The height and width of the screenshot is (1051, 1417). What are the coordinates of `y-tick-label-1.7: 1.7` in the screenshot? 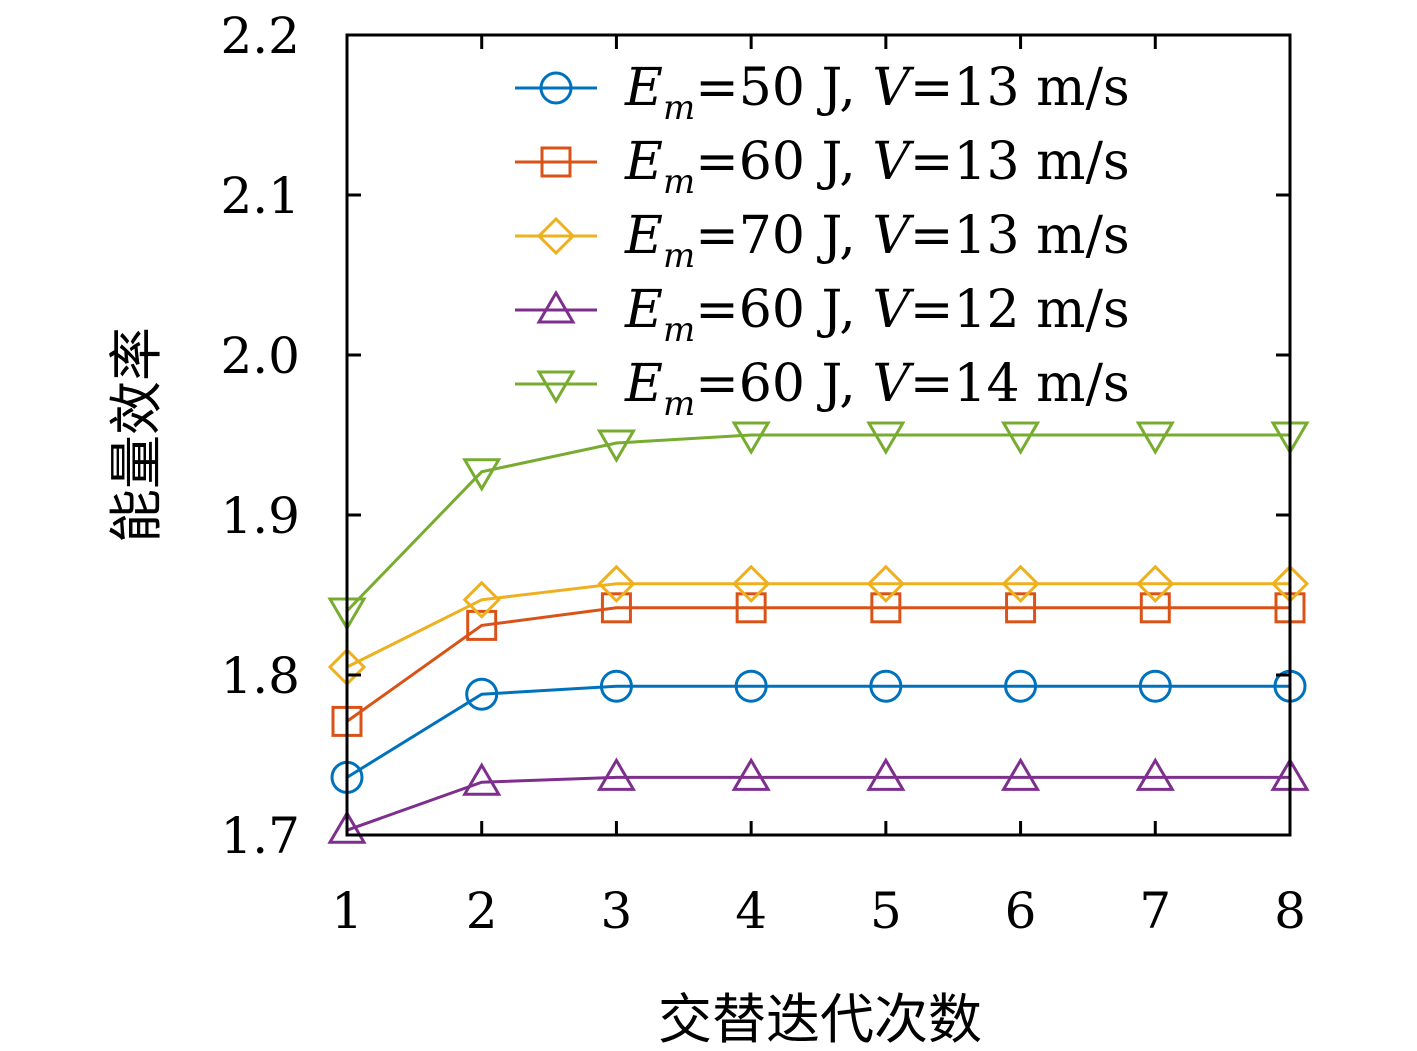 It's located at (260, 836).